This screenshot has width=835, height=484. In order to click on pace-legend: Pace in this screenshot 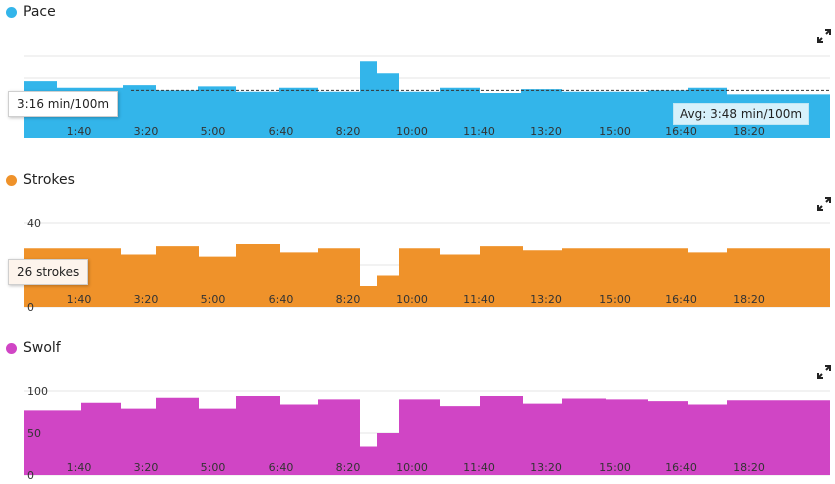, I will do `click(31, 12)`.